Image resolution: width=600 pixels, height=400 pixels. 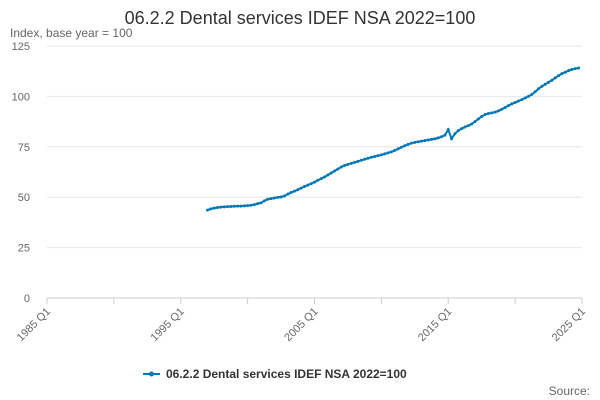 What do you see at coordinates (21, 47) in the screenshot?
I see `y-tick-label: 125` at bounding box center [21, 47].